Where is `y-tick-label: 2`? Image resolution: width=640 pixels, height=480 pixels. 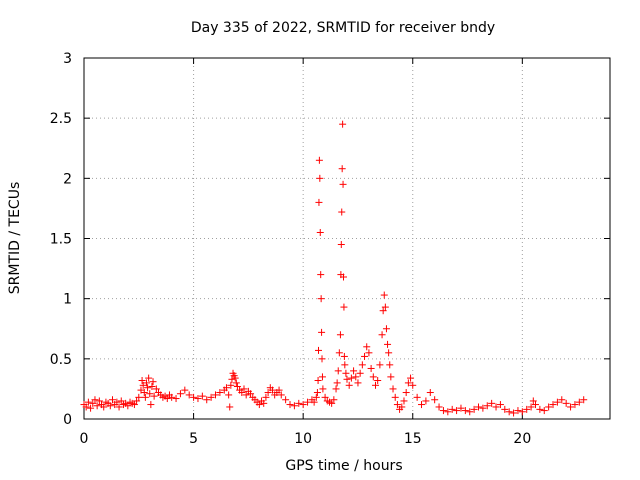 y-tick-label: 2 is located at coordinates (67, 179).